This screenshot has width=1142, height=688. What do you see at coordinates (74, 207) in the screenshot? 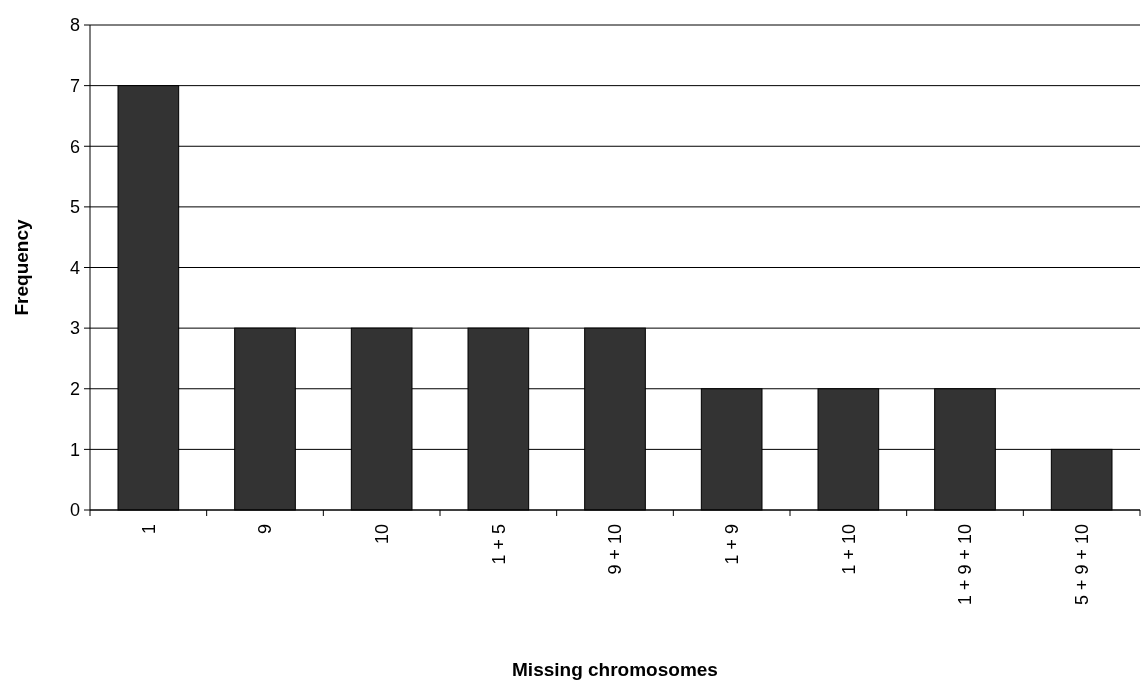
I see `y-tick-label: 5` at bounding box center [74, 207].